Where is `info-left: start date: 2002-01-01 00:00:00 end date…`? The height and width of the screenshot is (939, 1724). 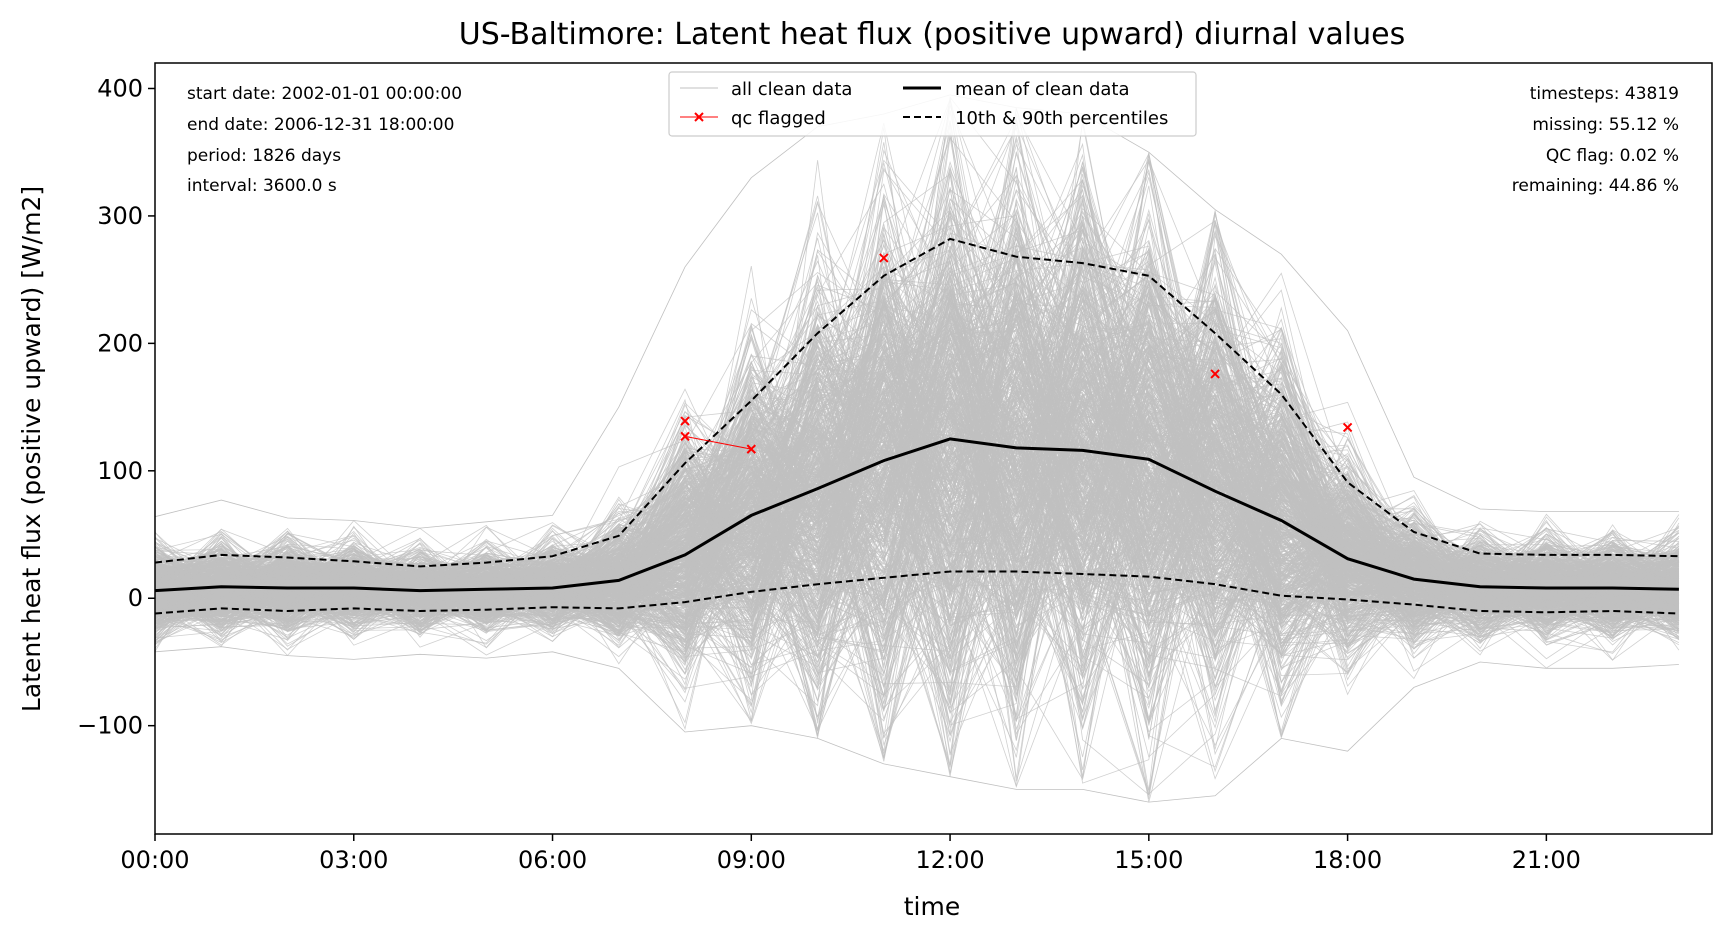 info-left: start date: 2002-01-01 00:00:00 end date… is located at coordinates (324, 140).